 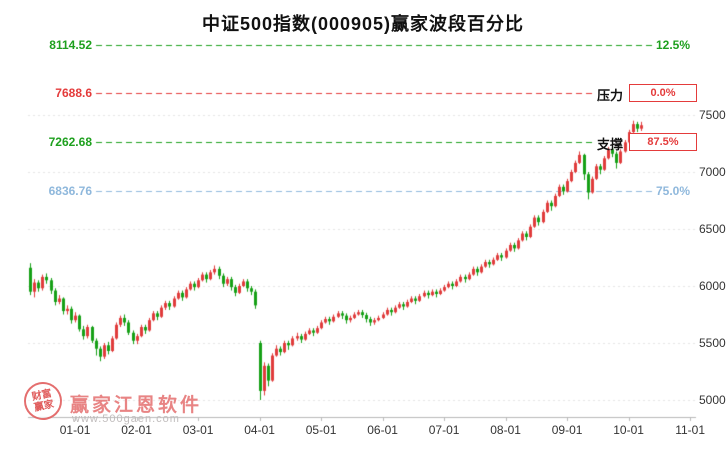 I want to click on x-axis-label: 08-01, so click(x=505, y=430).